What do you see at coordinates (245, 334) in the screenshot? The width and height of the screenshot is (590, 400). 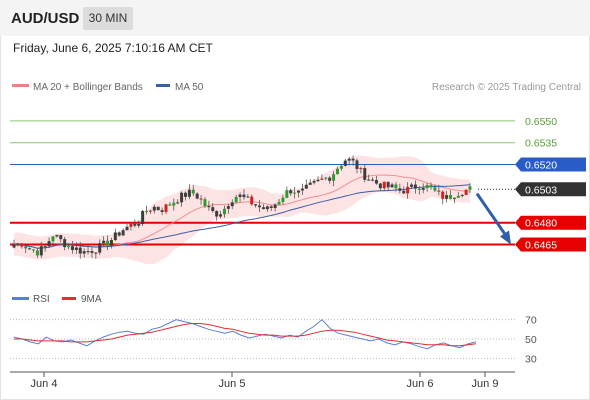 I see `rsi-line` at bounding box center [245, 334].